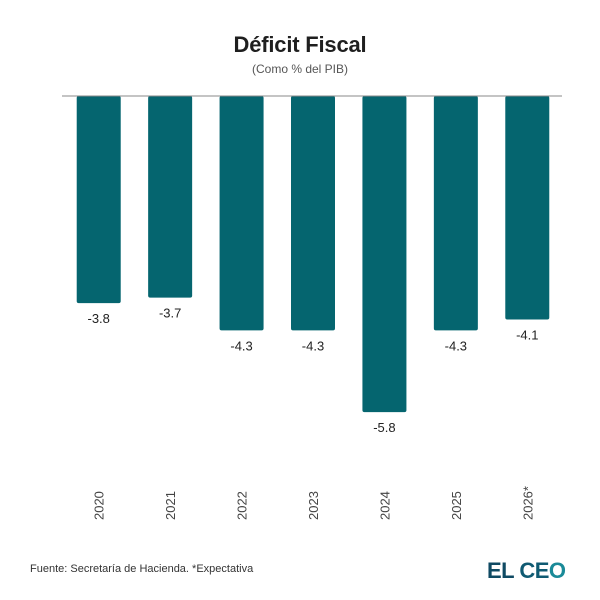 This screenshot has width=600, height=600. I want to click on x-tick-label: 2026*, so click(527, 503).